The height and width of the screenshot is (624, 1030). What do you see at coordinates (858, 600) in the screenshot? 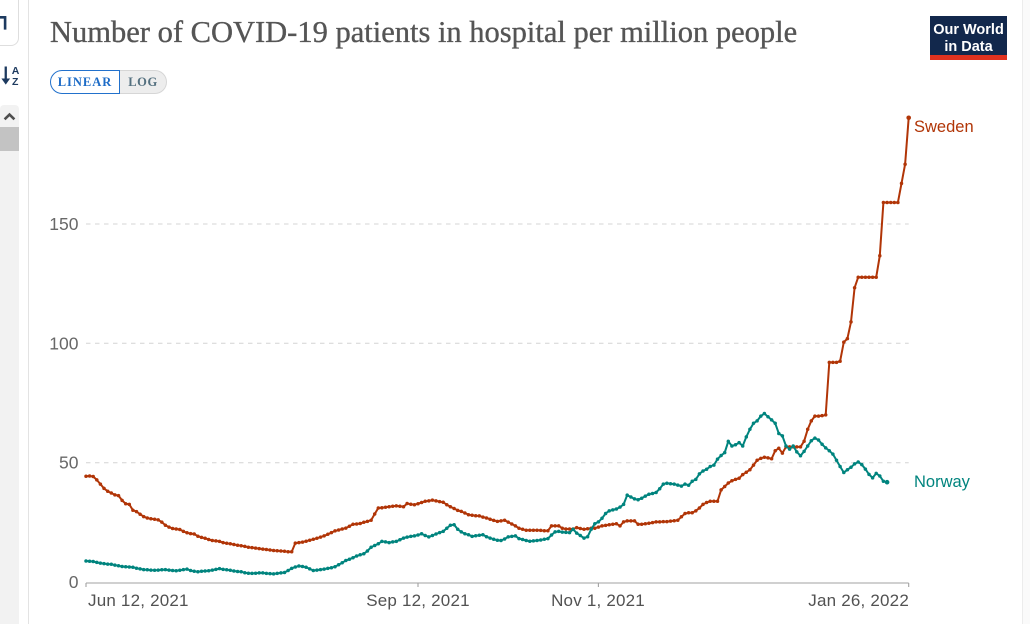
I see `svg-text: Jan 26, 2022` at bounding box center [858, 600].